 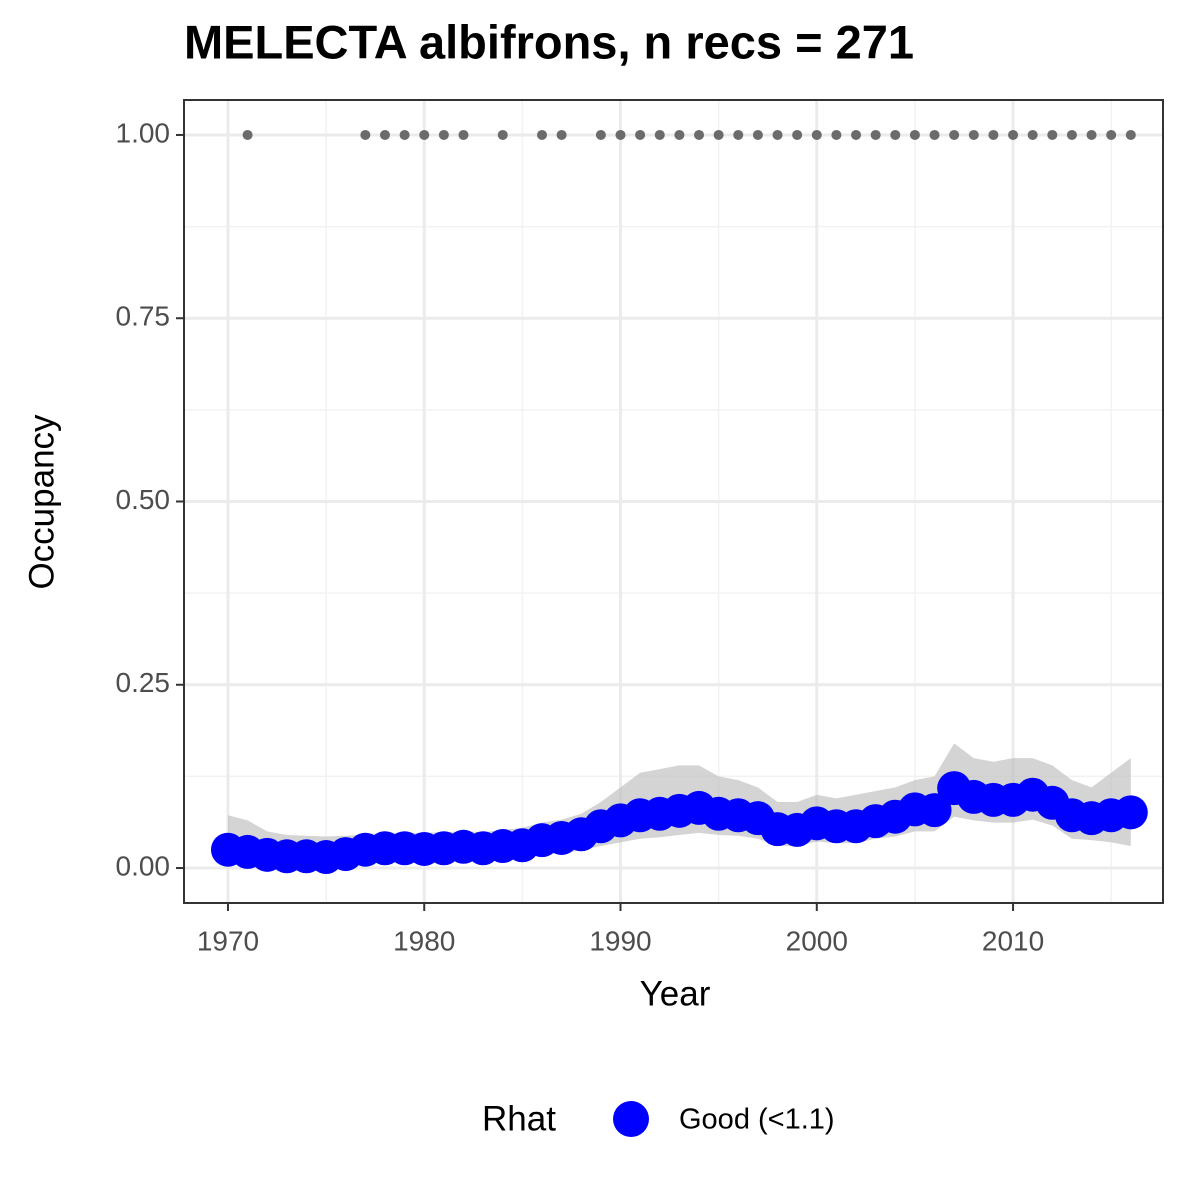 What do you see at coordinates (620, 940) in the screenshot?
I see `x-tick-label: 1990` at bounding box center [620, 940].